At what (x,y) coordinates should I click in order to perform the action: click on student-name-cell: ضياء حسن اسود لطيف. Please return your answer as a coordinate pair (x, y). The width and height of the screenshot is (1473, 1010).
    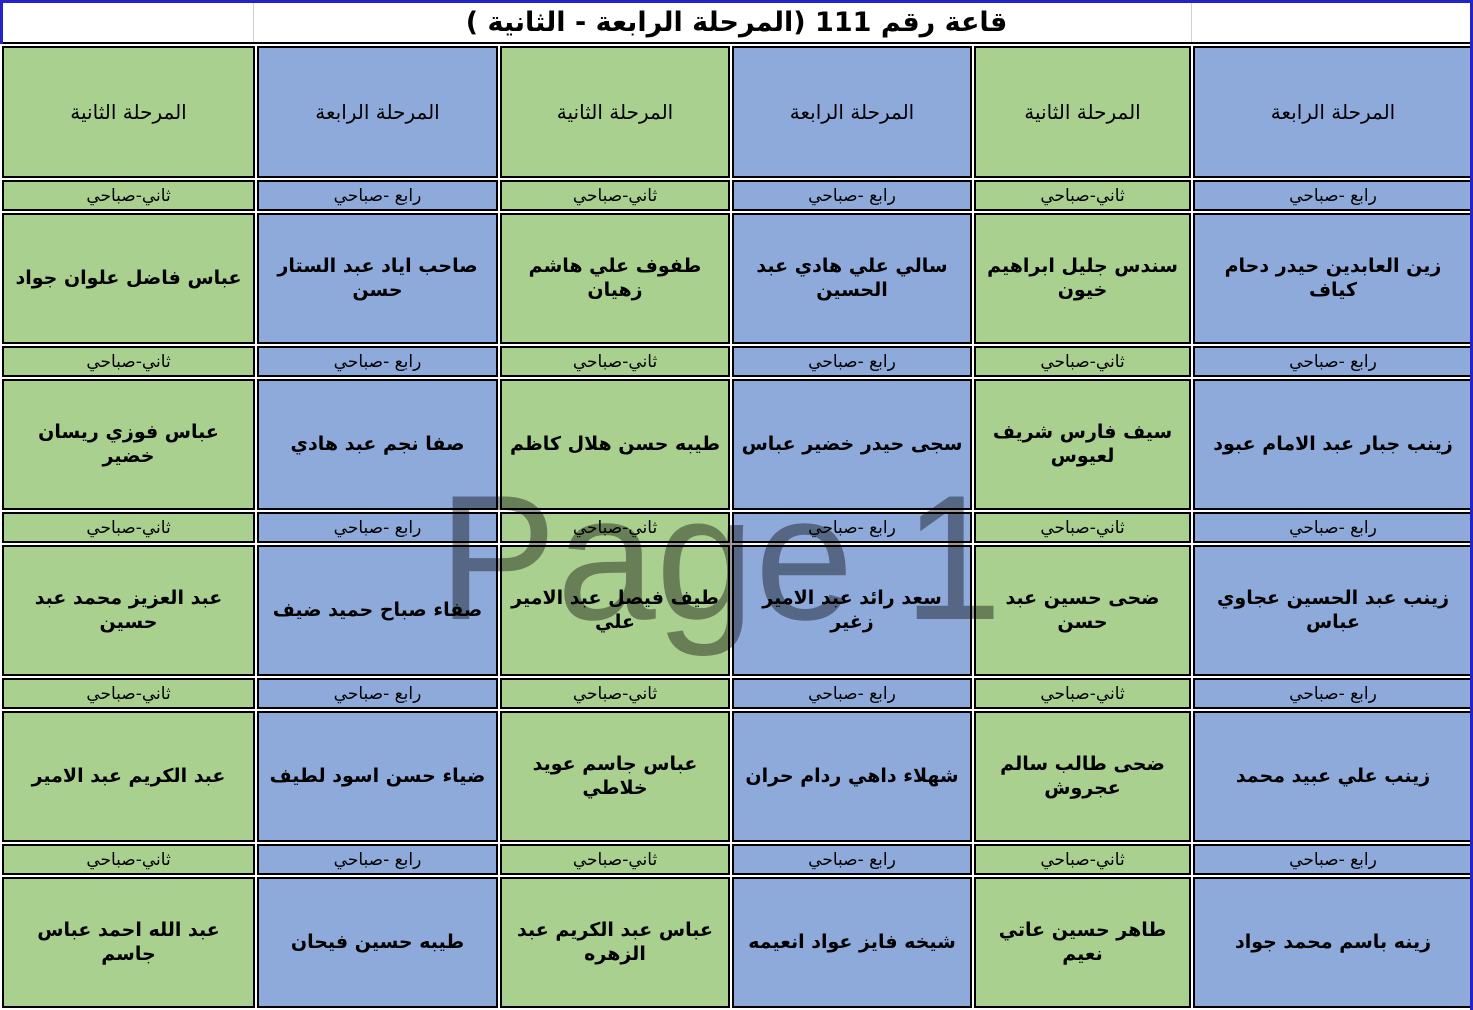
    Looking at the image, I should click on (377, 776).